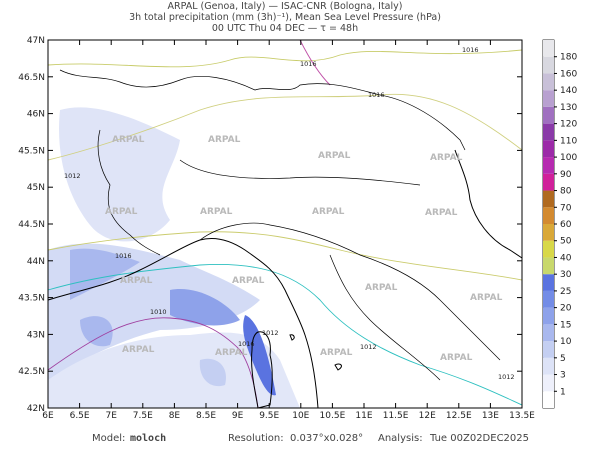 This screenshot has width=600, height=450. I want to click on colorbar-label: 90, so click(566, 175).